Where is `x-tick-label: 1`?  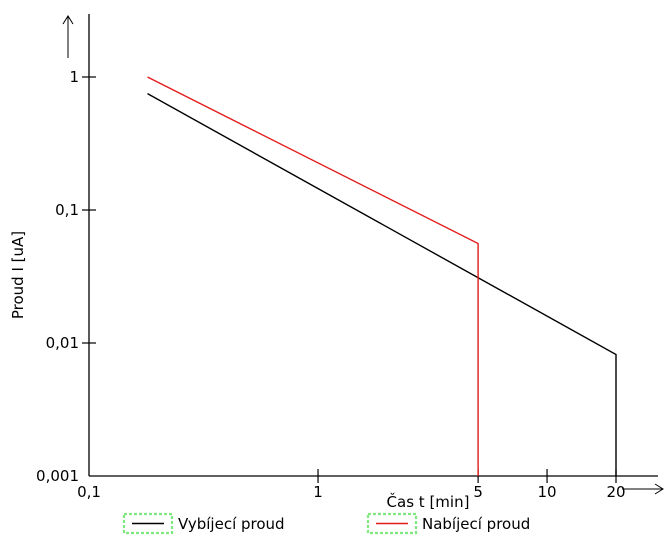
x-tick-label: 1 is located at coordinates (318, 492).